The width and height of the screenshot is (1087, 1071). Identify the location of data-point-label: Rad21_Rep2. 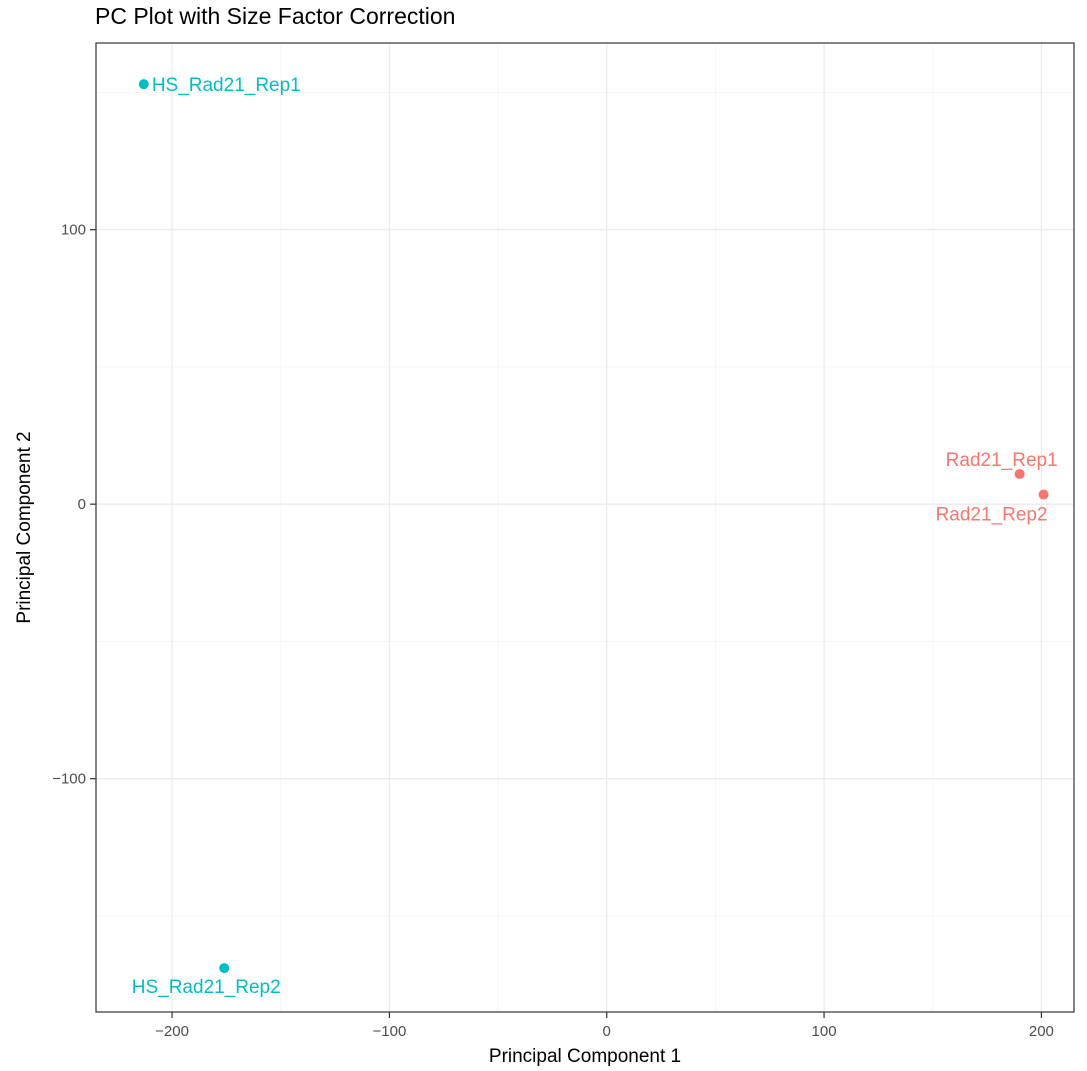
(992, 515).